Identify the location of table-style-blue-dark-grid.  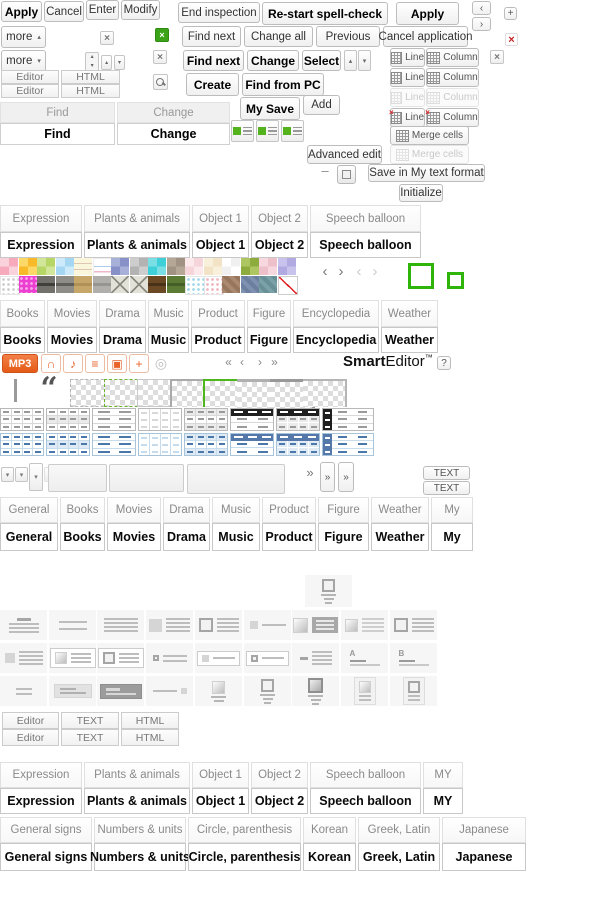
(298, 444).